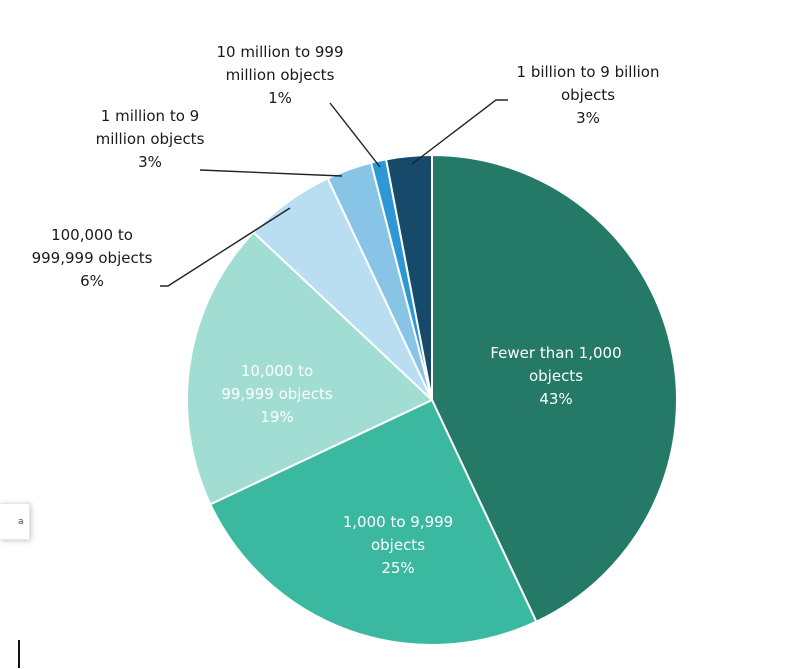  What do you see at coordinates (225, 247) in the screenshot?
I see `leader-line-100-000-to-999-999-objects` at bounding box center [225, 247].